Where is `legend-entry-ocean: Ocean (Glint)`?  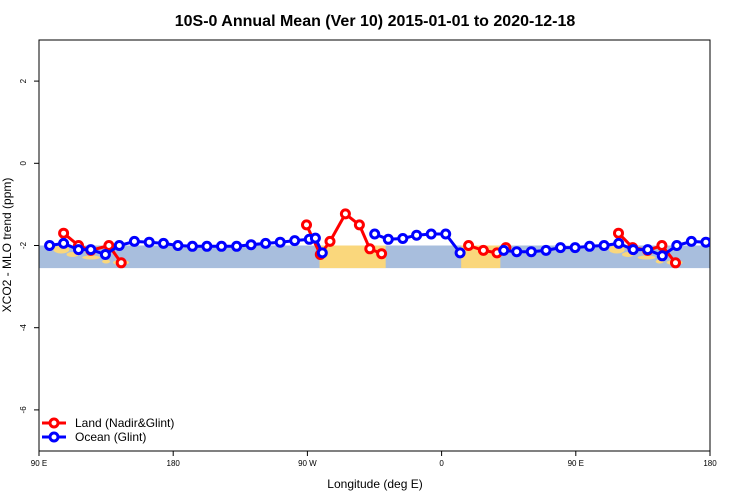 legend-entry-ocean: Ocean (Glint) is located at coordinates (94, 437).